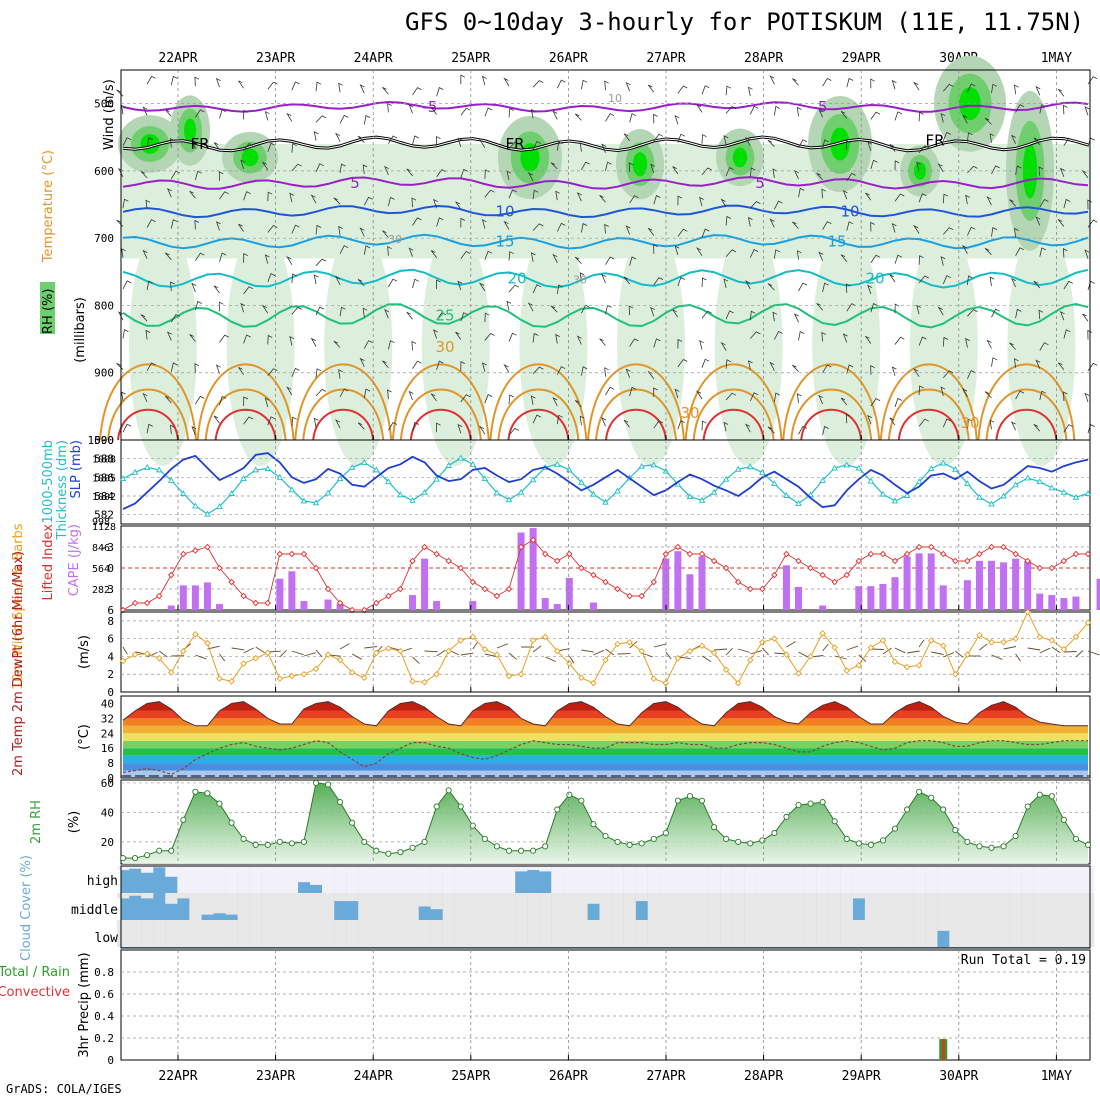  Describe the element at coordinates (504, 242) in the screenshot. I see `contour-label: 15` at that location.